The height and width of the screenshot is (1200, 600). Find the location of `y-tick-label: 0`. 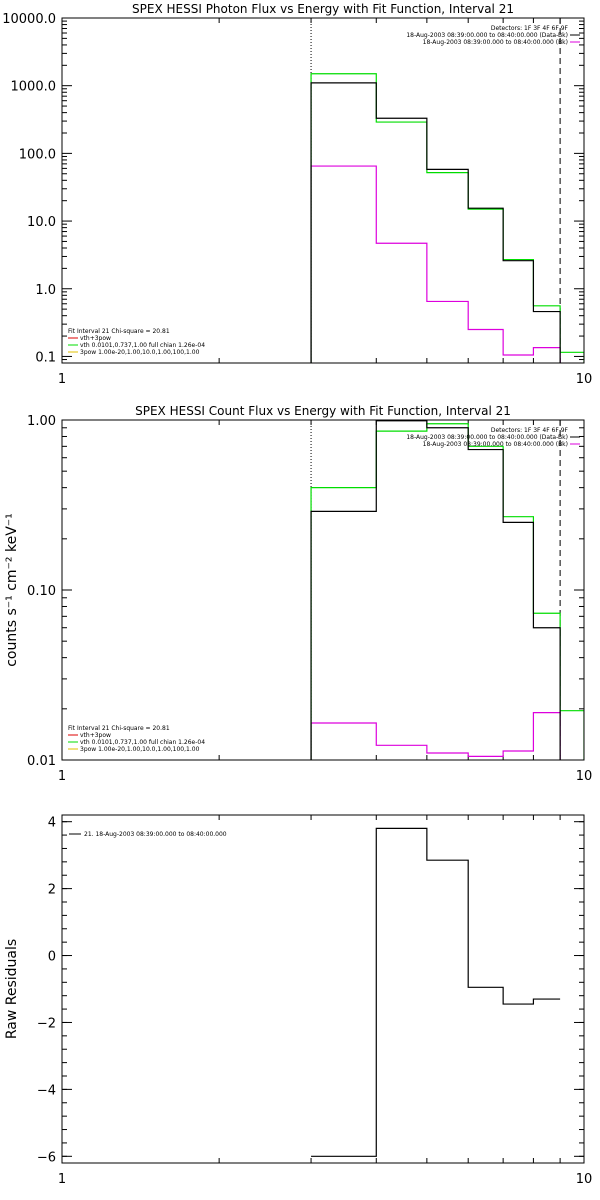

y-tick-label: 0 is located at coordinates (52, 957).